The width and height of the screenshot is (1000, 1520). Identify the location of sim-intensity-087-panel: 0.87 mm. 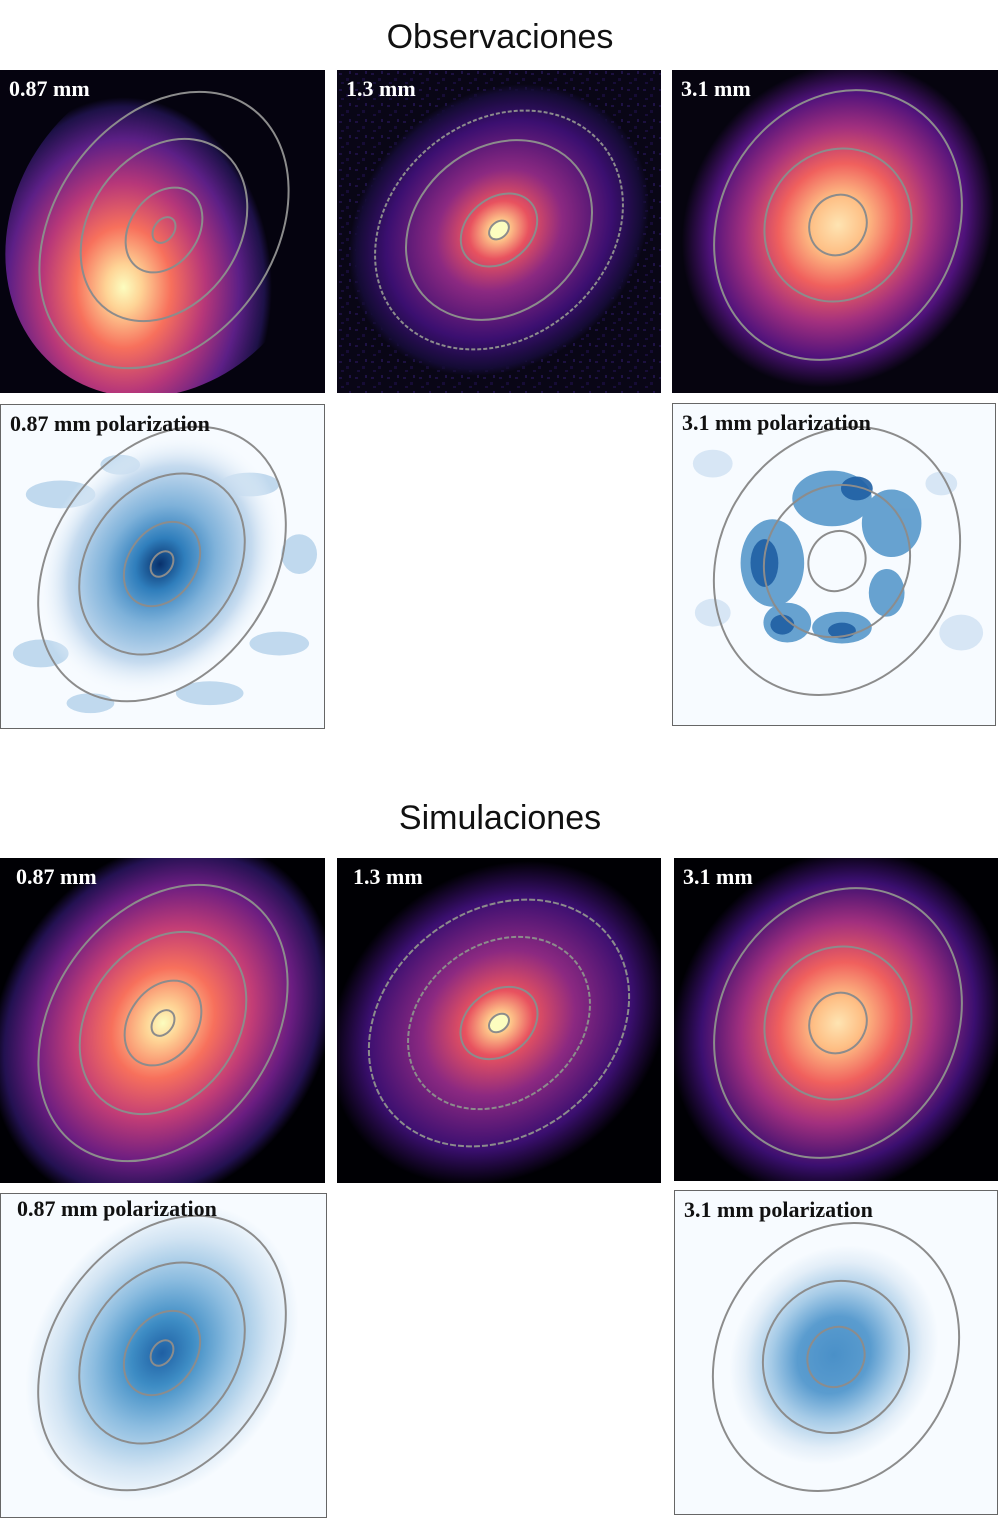
(162, 1020).